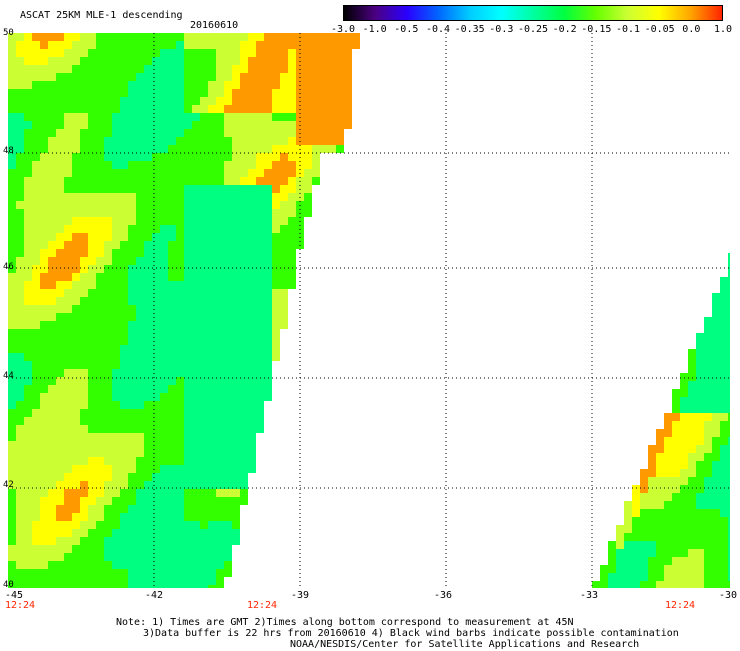  Describe the element at coordinates (101, 15) in the screenshot. I see `chart-title: ASCAT 25KM MLE-1 descending` at that location.